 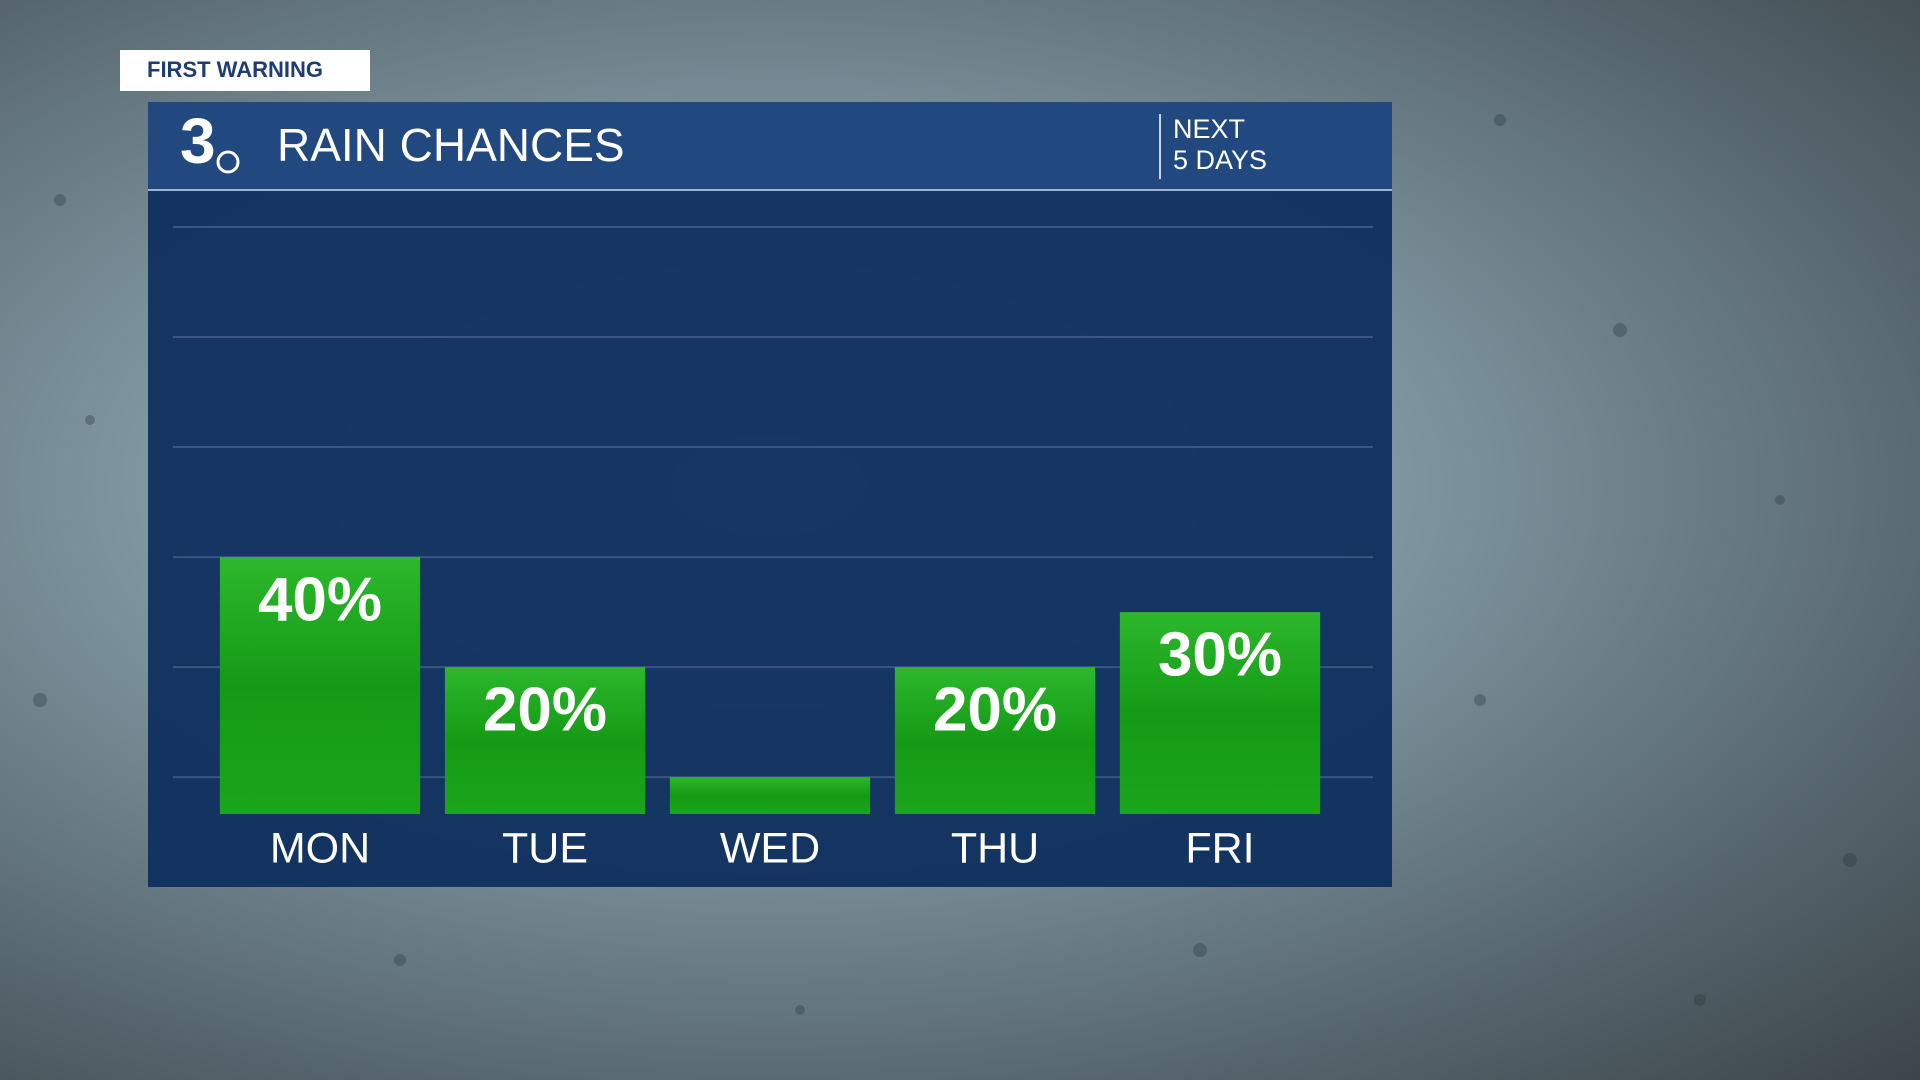 What do you see at coordinates (228, 162) in the screenshot?
I see `logo-eye` at bounding box center [228, 162].